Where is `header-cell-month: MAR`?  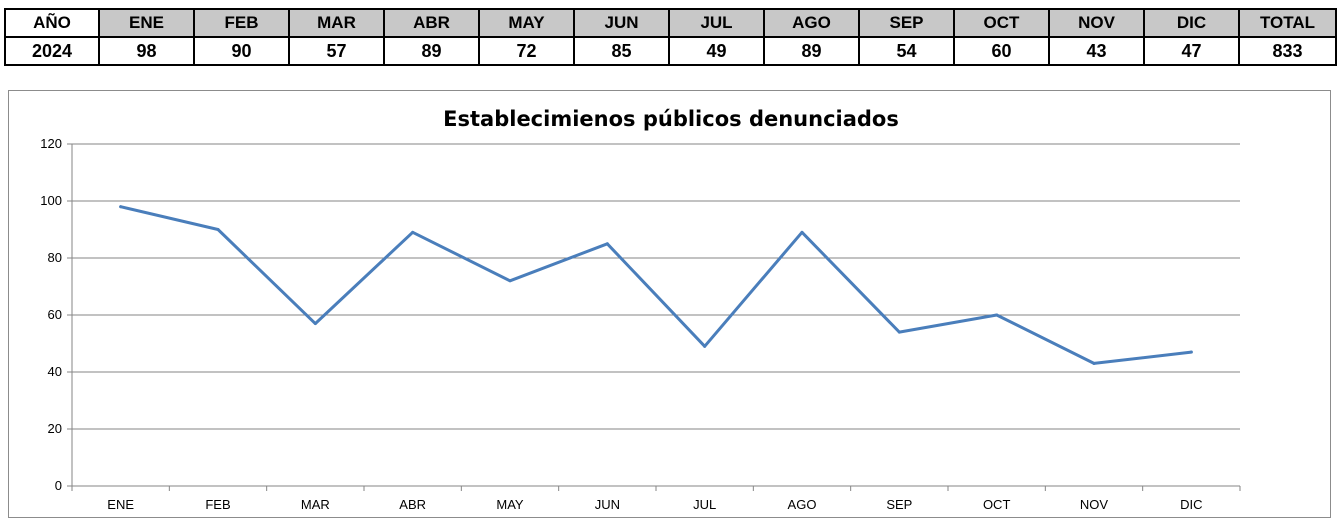
header-cell-month: MAR is located at coordinates (336, 23).